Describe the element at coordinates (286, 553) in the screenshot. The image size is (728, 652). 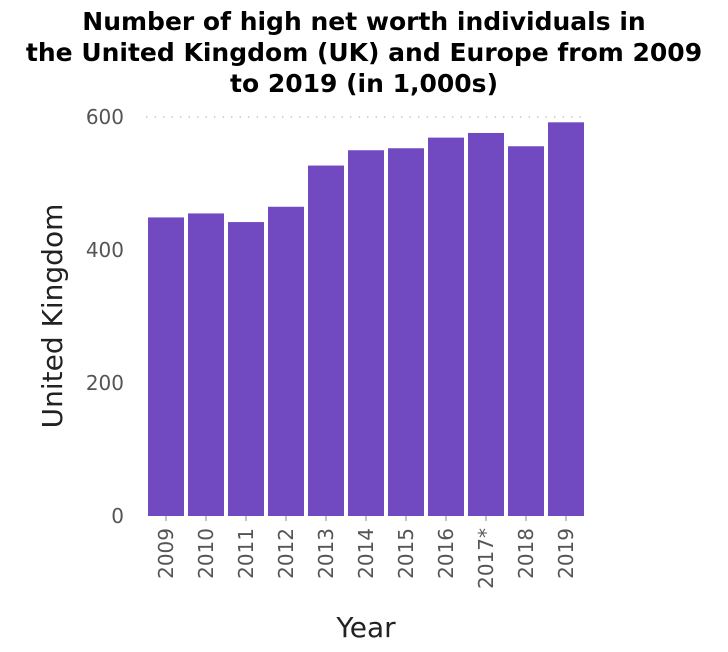
I see `x-tick-label: 2012` at that location.